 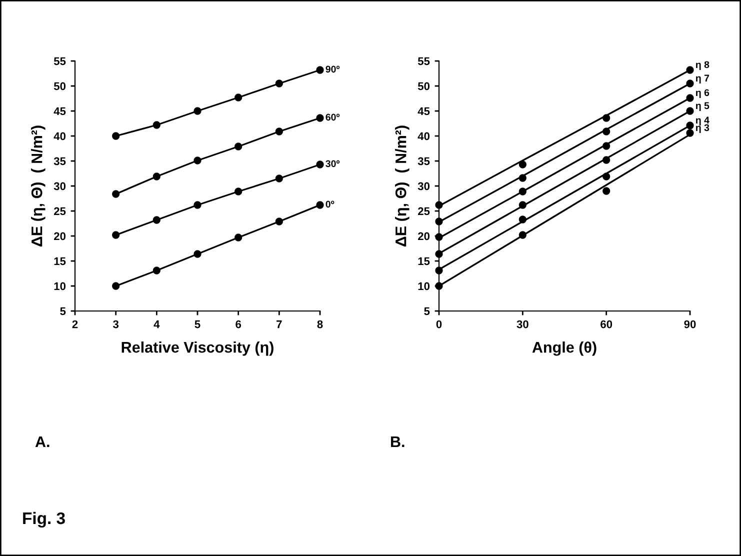 What do you see at coordinates (333, 164) in the screenshot?
I see `series-label: 30º` at bounding box center [333, 164].